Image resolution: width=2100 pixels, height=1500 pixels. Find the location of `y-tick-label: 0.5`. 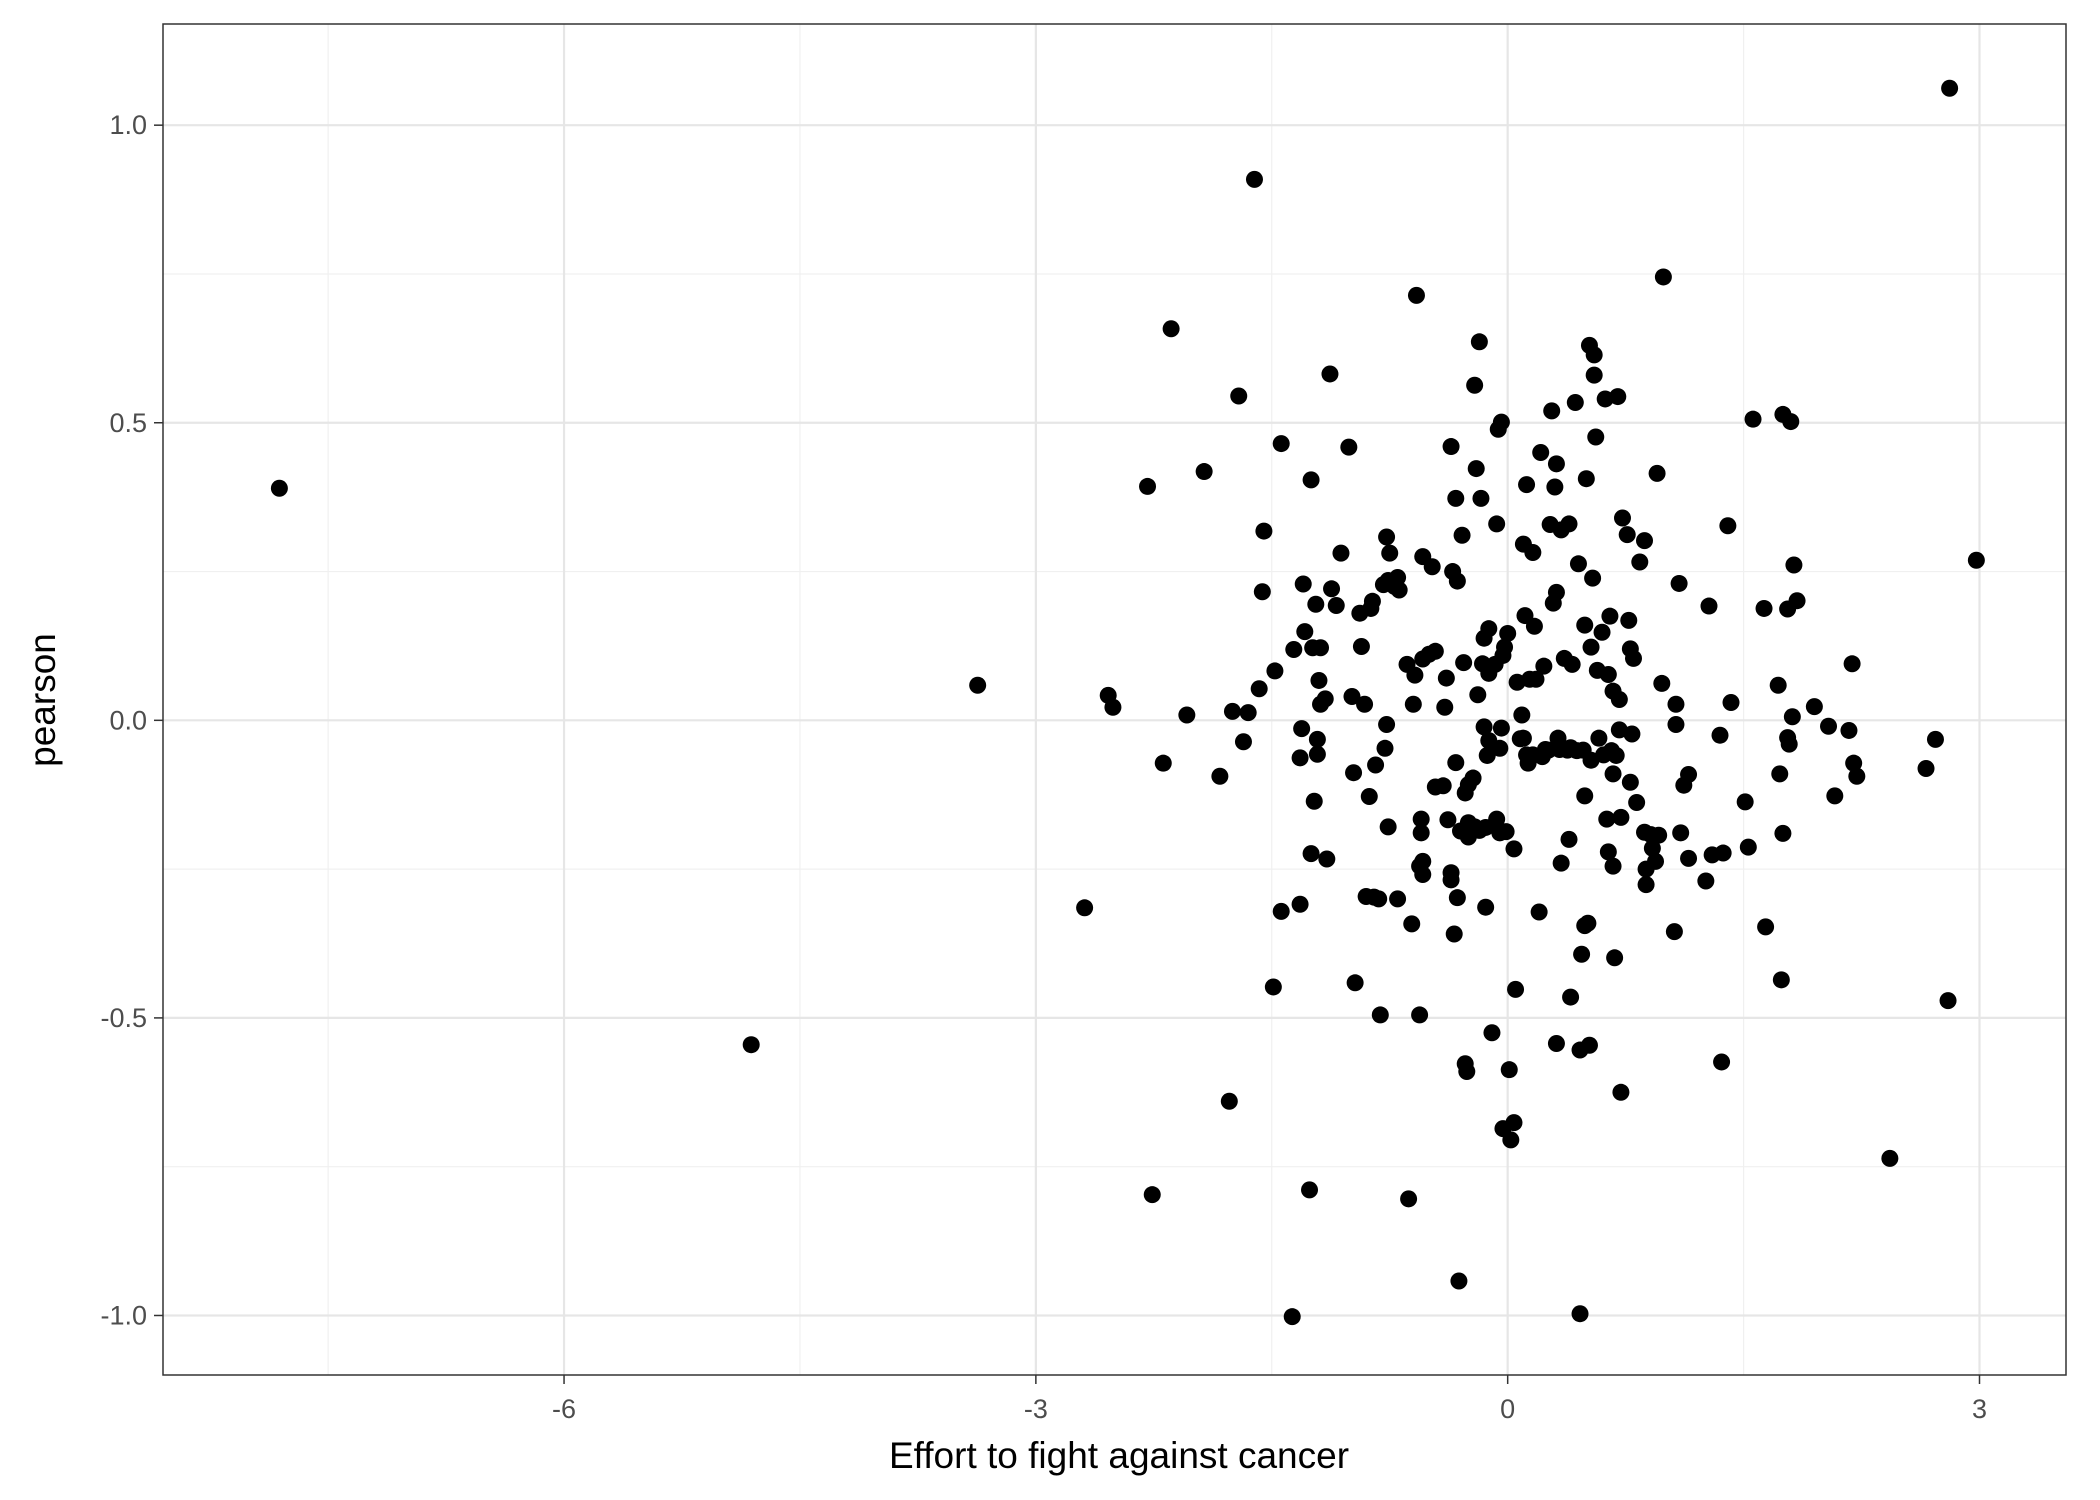

y-tick-label: 0.5 is located at coordinates (128, 423).